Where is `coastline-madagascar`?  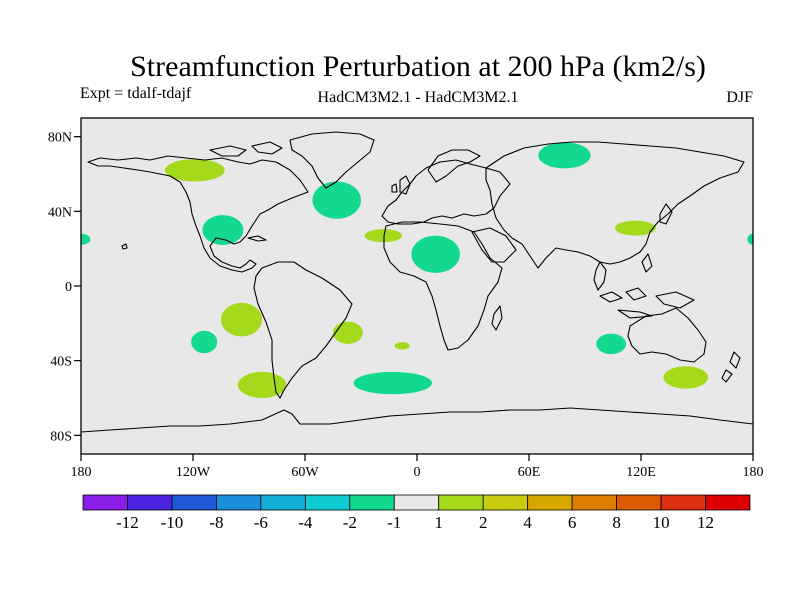
coastline-madagascar is located at coordinates (497, 318).